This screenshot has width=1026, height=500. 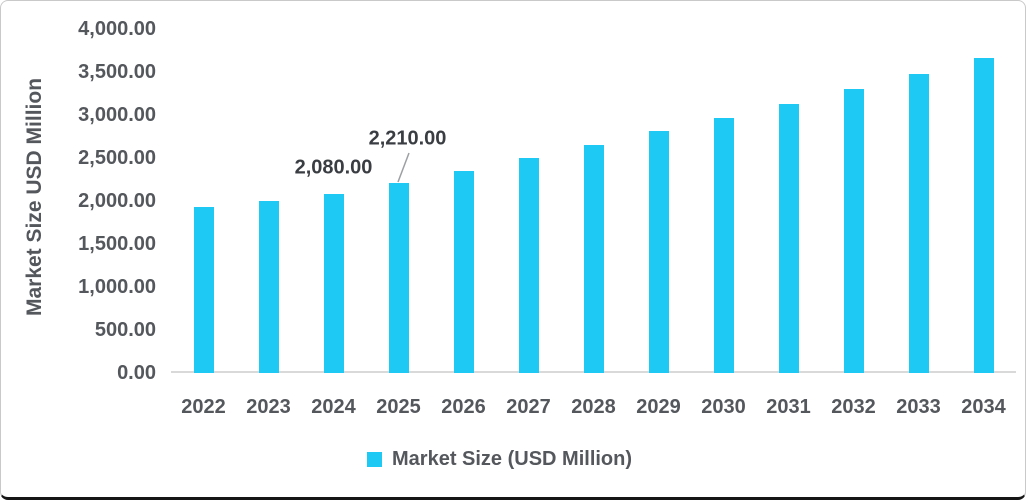 I want to click on bar-2034, so click(x=983, y=215).